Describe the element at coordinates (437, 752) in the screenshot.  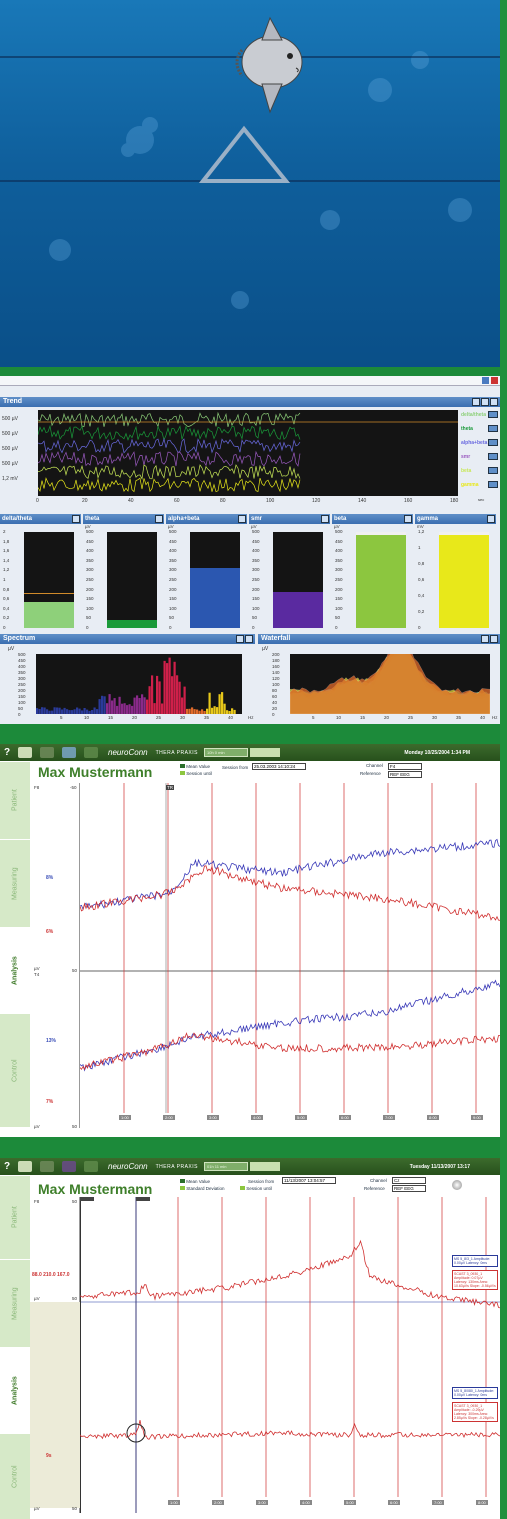
I see `date-time: Monday 10/25/2004 1:34 PM` at that location.